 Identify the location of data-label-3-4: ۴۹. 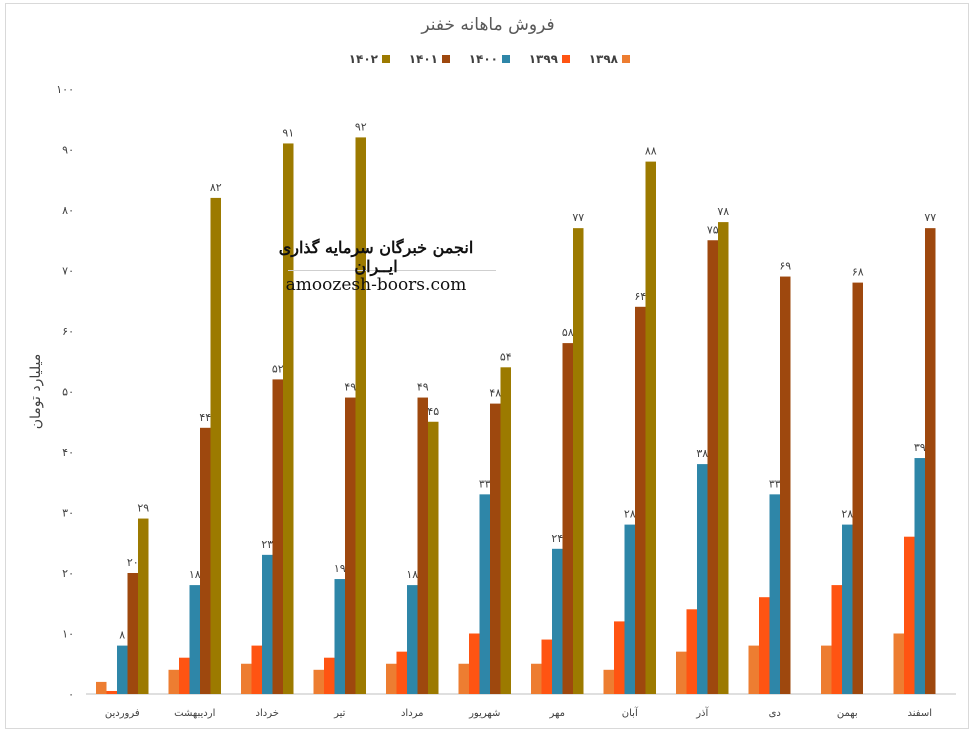
(423, 387).